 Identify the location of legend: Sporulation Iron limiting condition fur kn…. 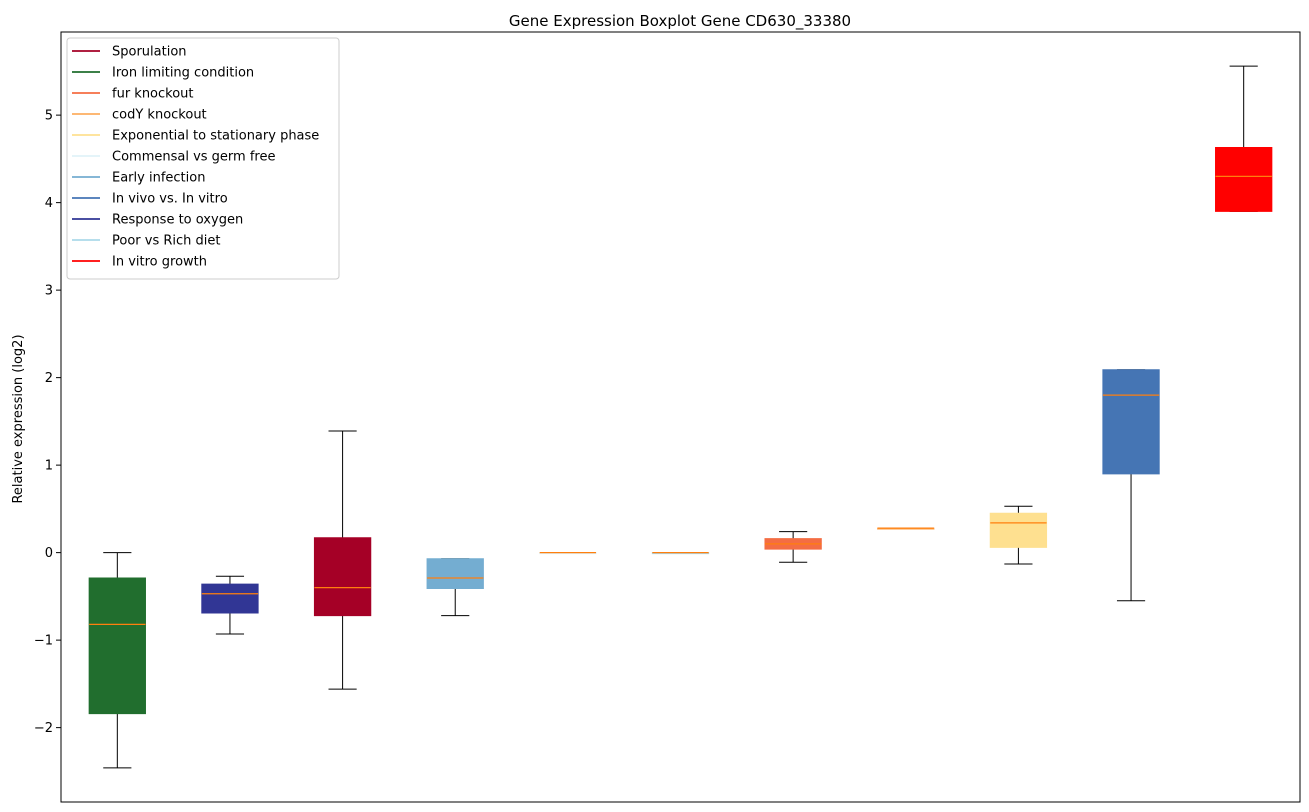
(203, 158).